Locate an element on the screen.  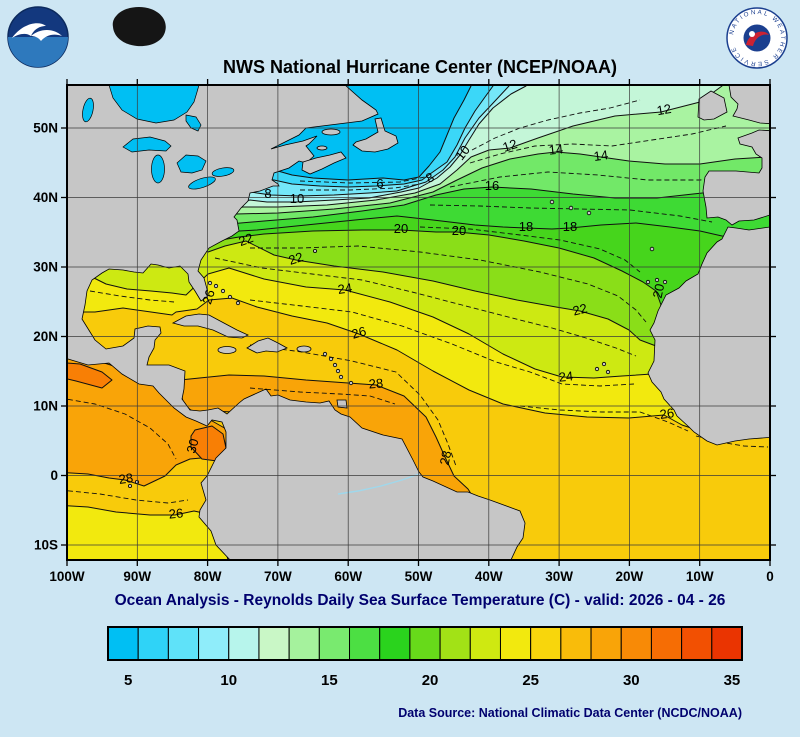
lon-label: 70W is located at coordinates (278, 576).